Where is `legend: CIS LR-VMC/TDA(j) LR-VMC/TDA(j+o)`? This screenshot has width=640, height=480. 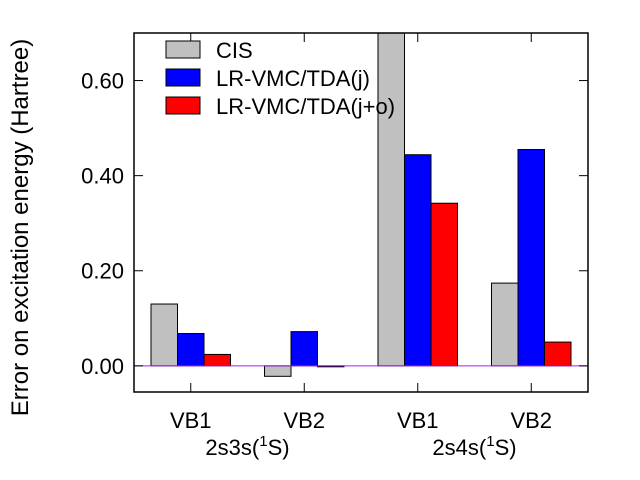 legend: CIS LR-VMC/TDA(j) LR-VMC/TDA(j+o) is located at coordinates (280, 78).